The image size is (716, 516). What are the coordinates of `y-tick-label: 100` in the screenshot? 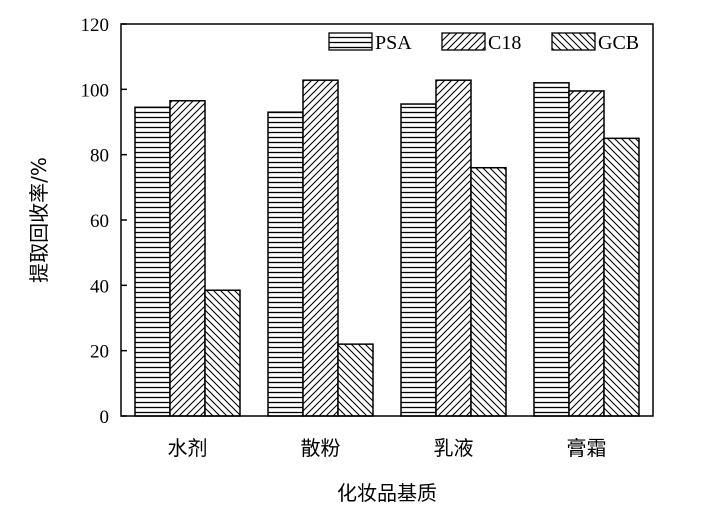 It's located at (95, 90).